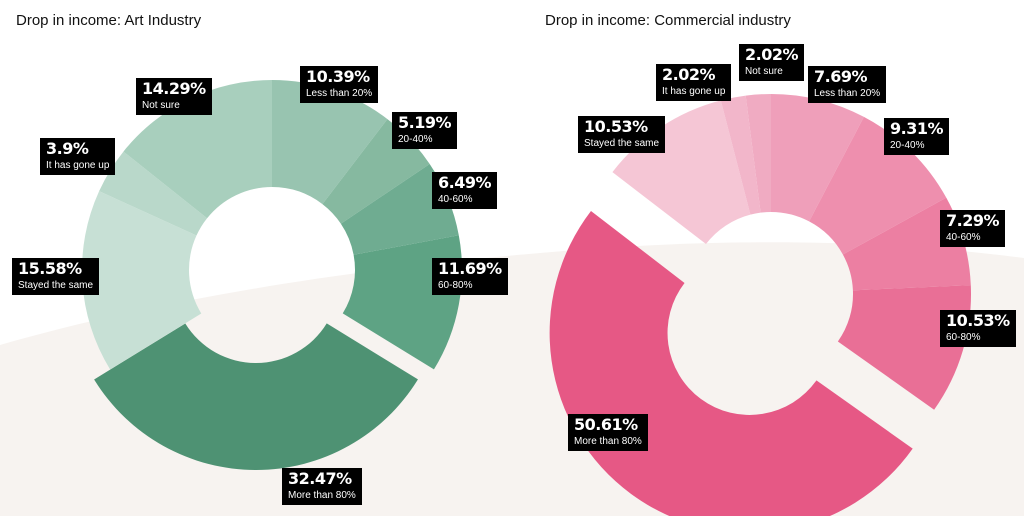 Image resolution: width=1024 pixels, height=516 pixels. Describe the element at coordinates (917, 128) in the screenshot. I see `slice-value: 9.31%` at that location.